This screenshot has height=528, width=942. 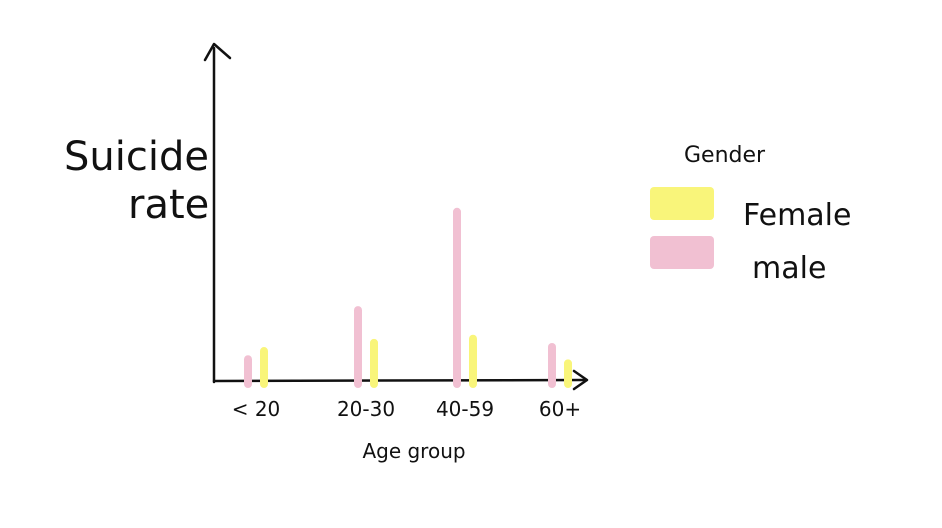 What do you see at coordinates (413, 451) in the screenshot?
I see `x-axis-label: Age group` at bounding box center [413, 451].